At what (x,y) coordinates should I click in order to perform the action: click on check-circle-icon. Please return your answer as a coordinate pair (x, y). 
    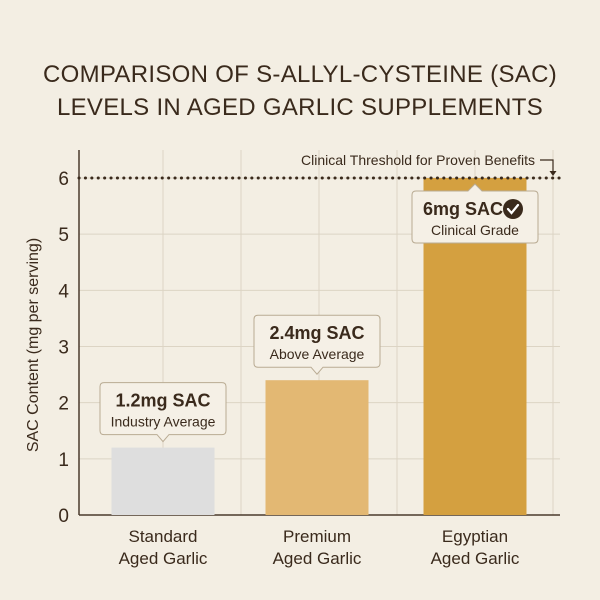
    Looking at the image, I should click on (513, 209).